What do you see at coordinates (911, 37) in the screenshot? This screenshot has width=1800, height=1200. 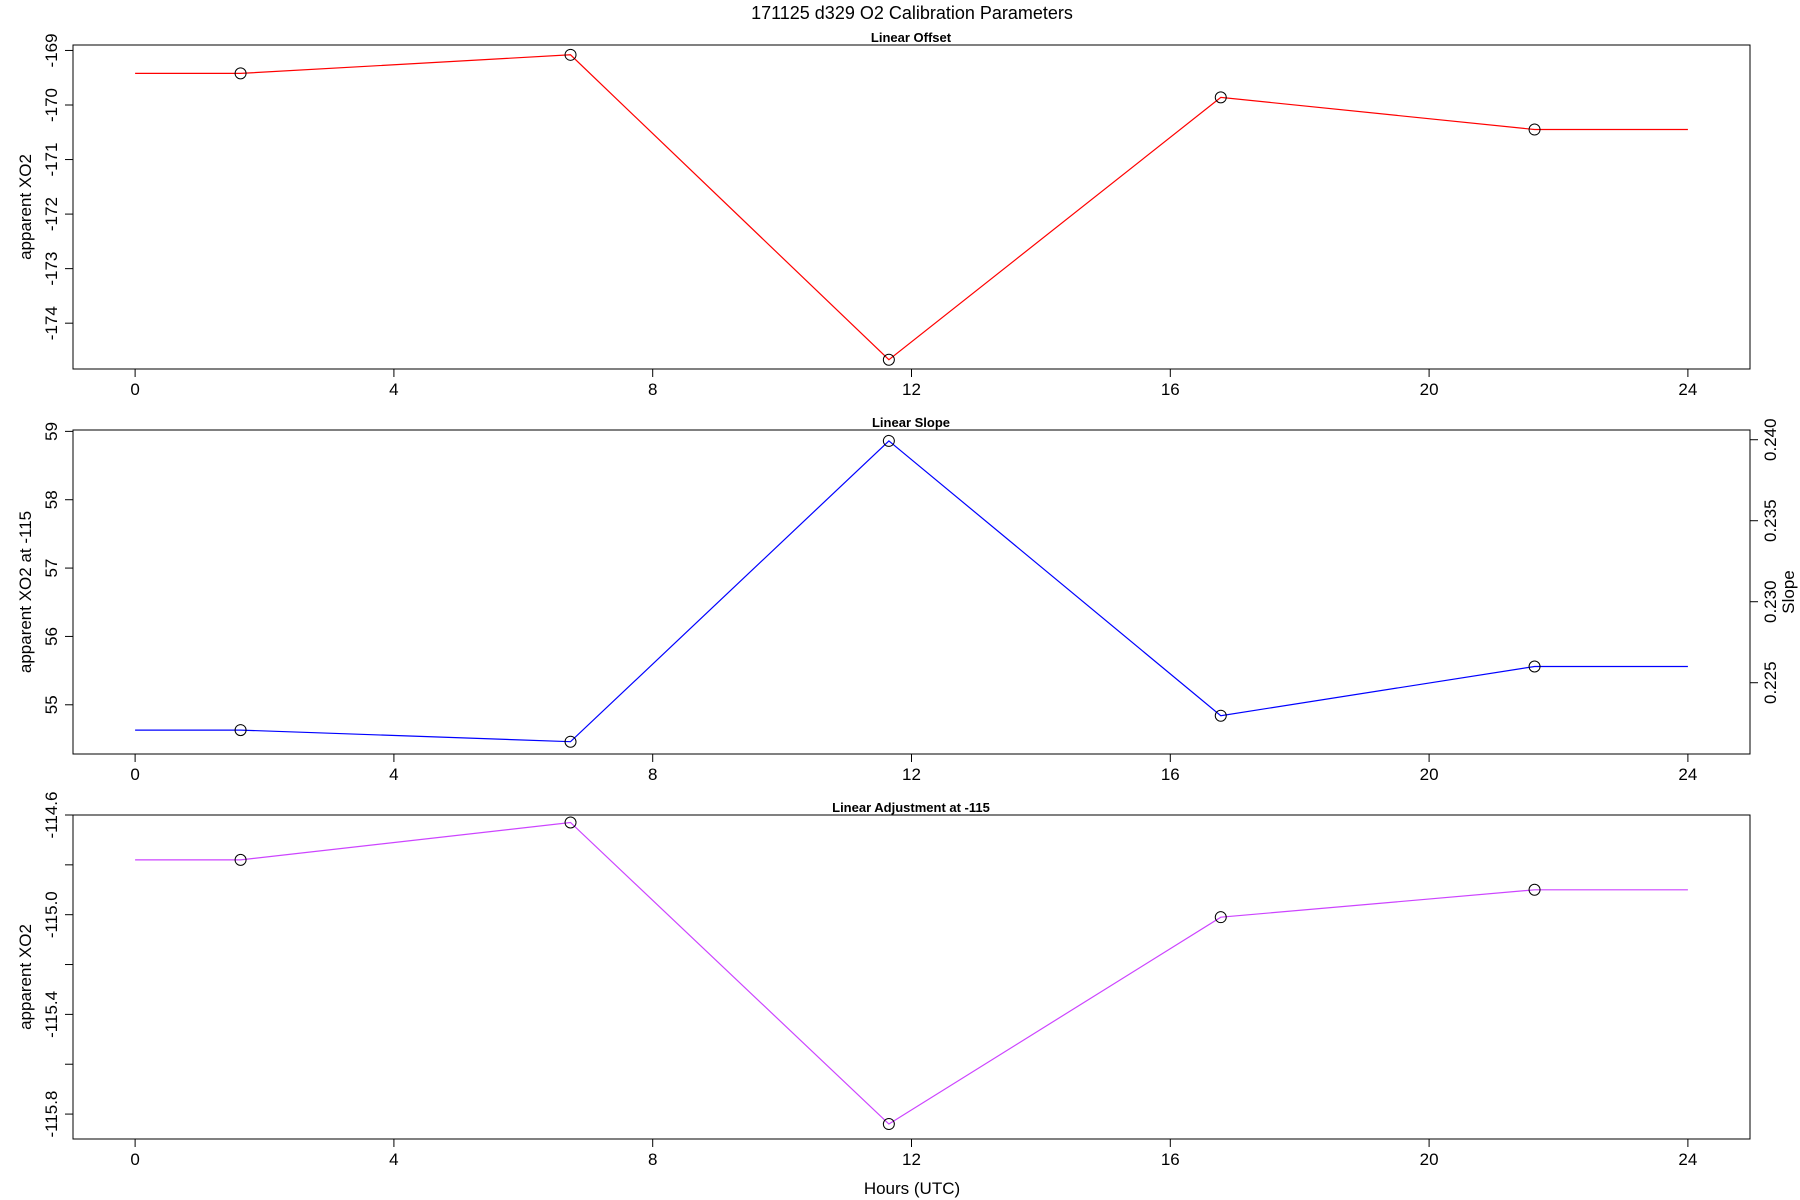 I see `panel-title: Linear Offset` at bounding box center [911, 37].